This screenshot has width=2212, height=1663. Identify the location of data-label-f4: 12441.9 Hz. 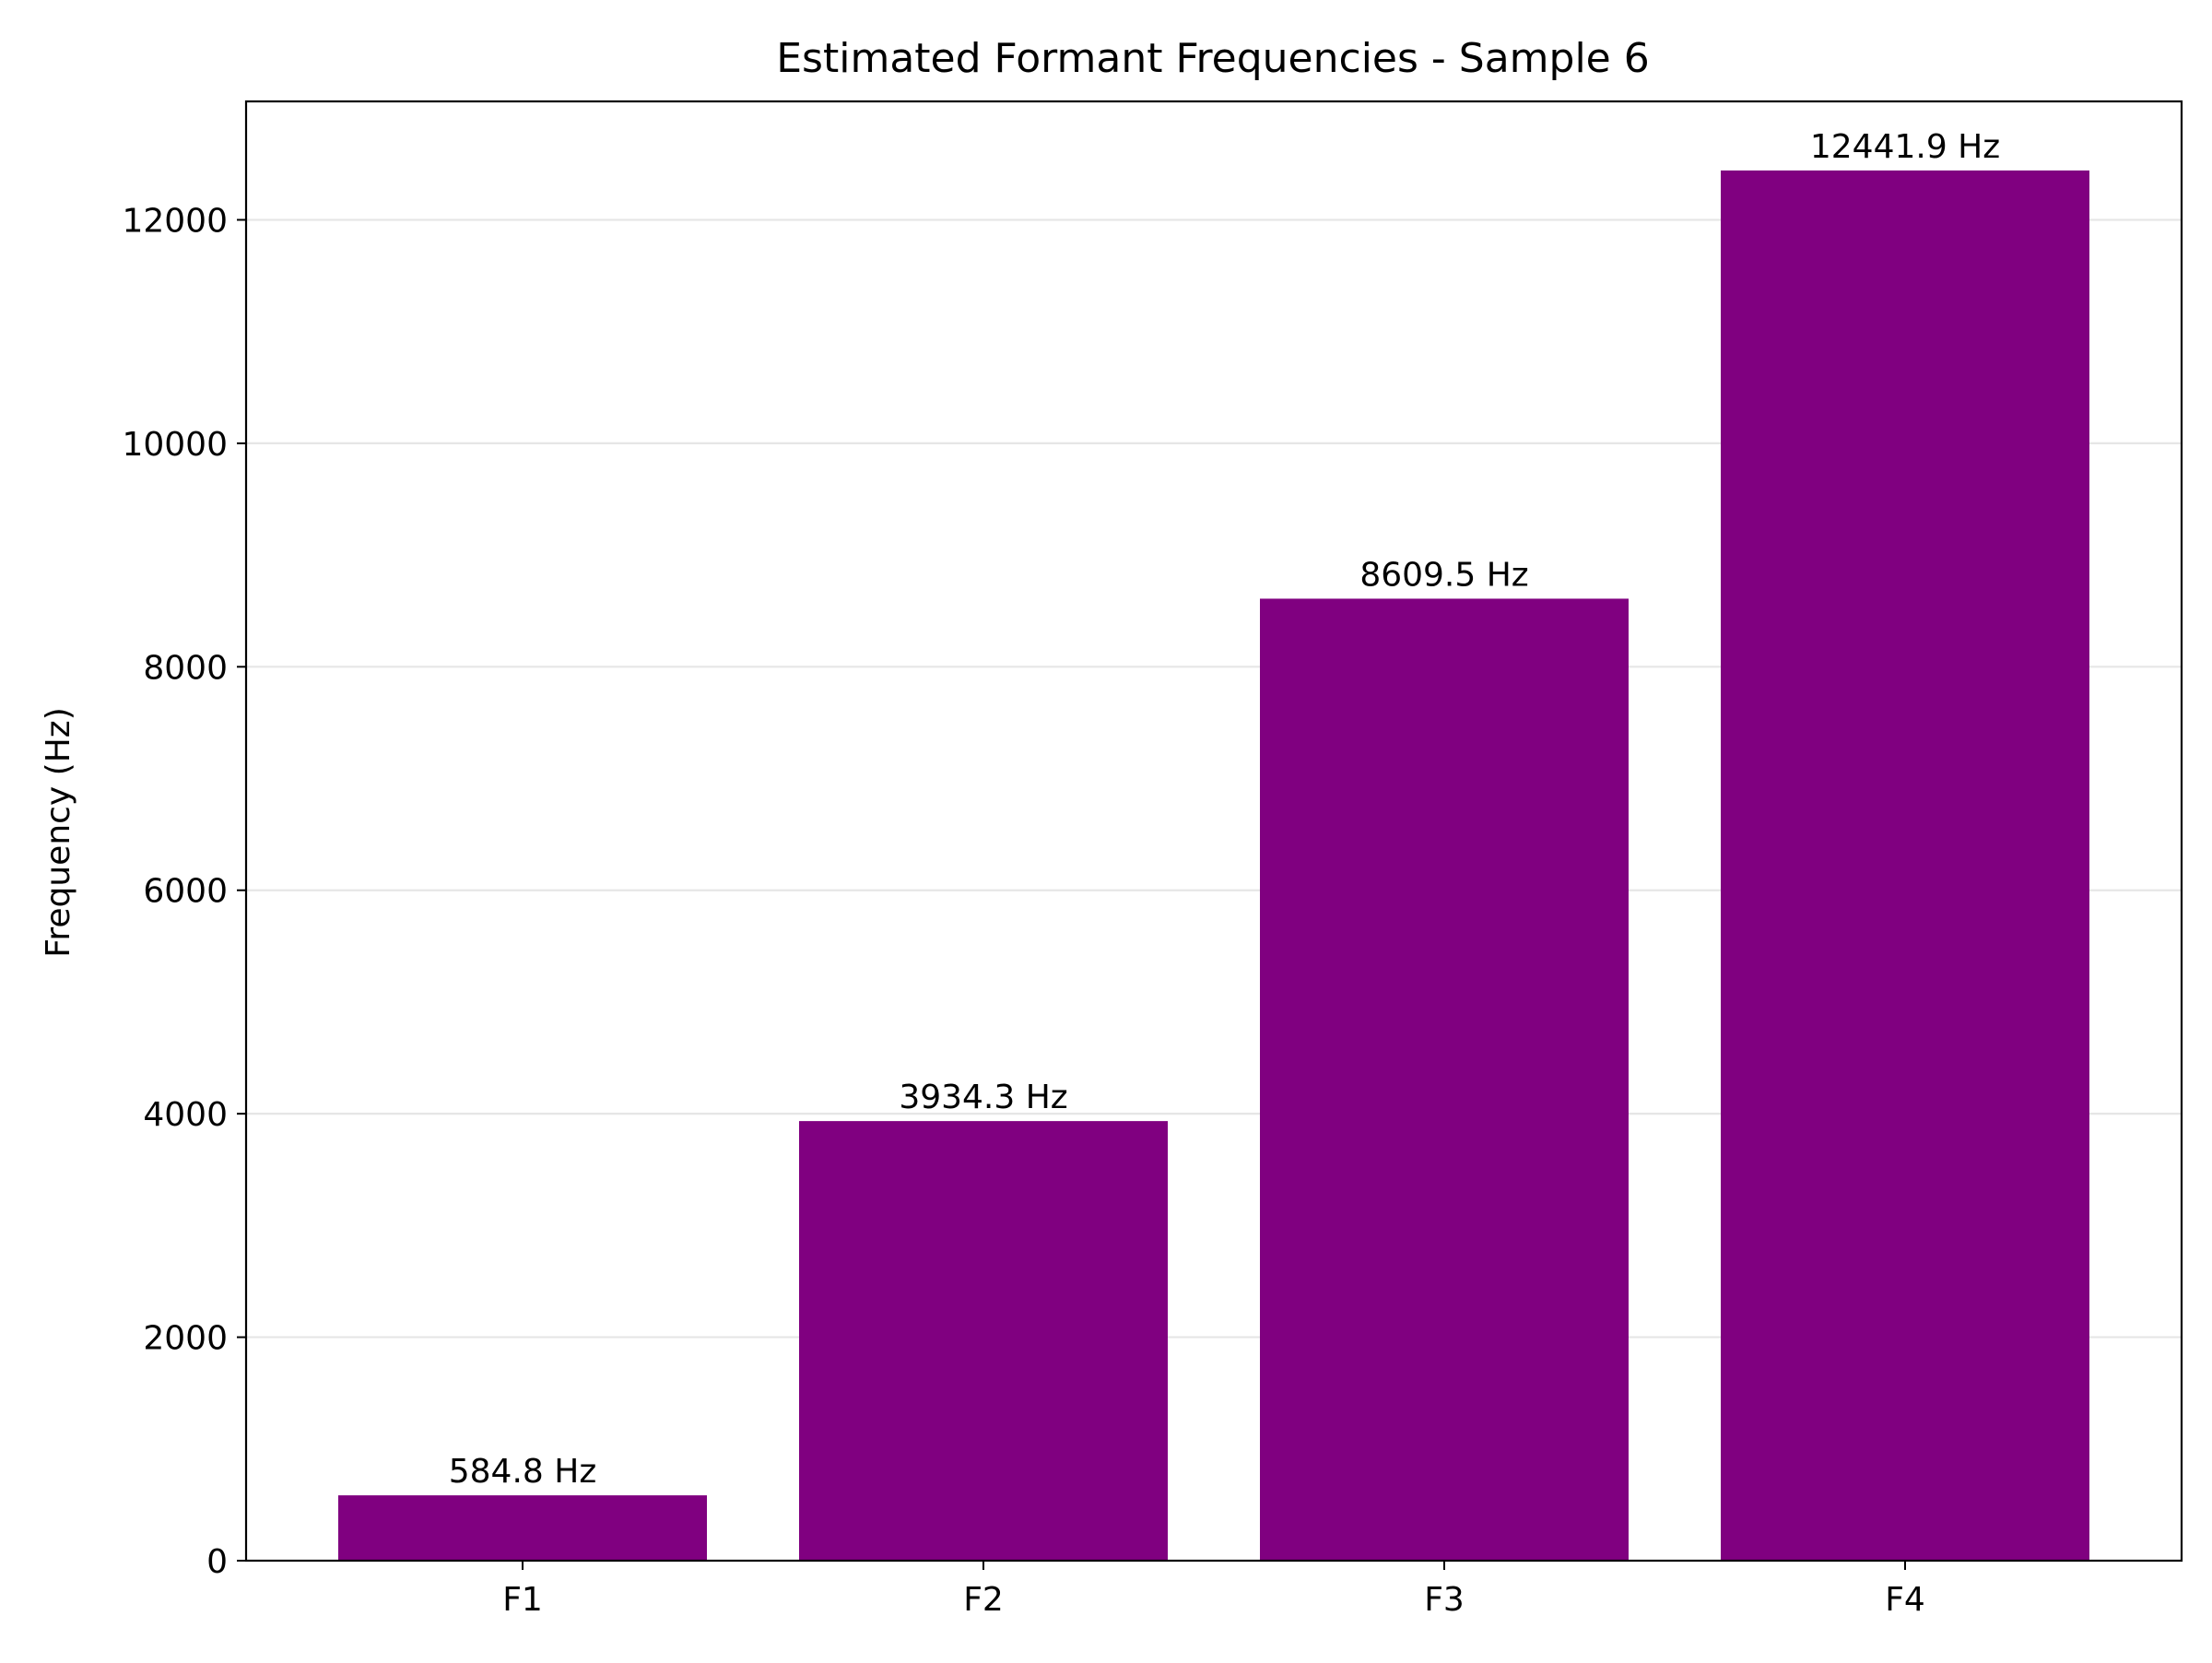
(1905, 147).